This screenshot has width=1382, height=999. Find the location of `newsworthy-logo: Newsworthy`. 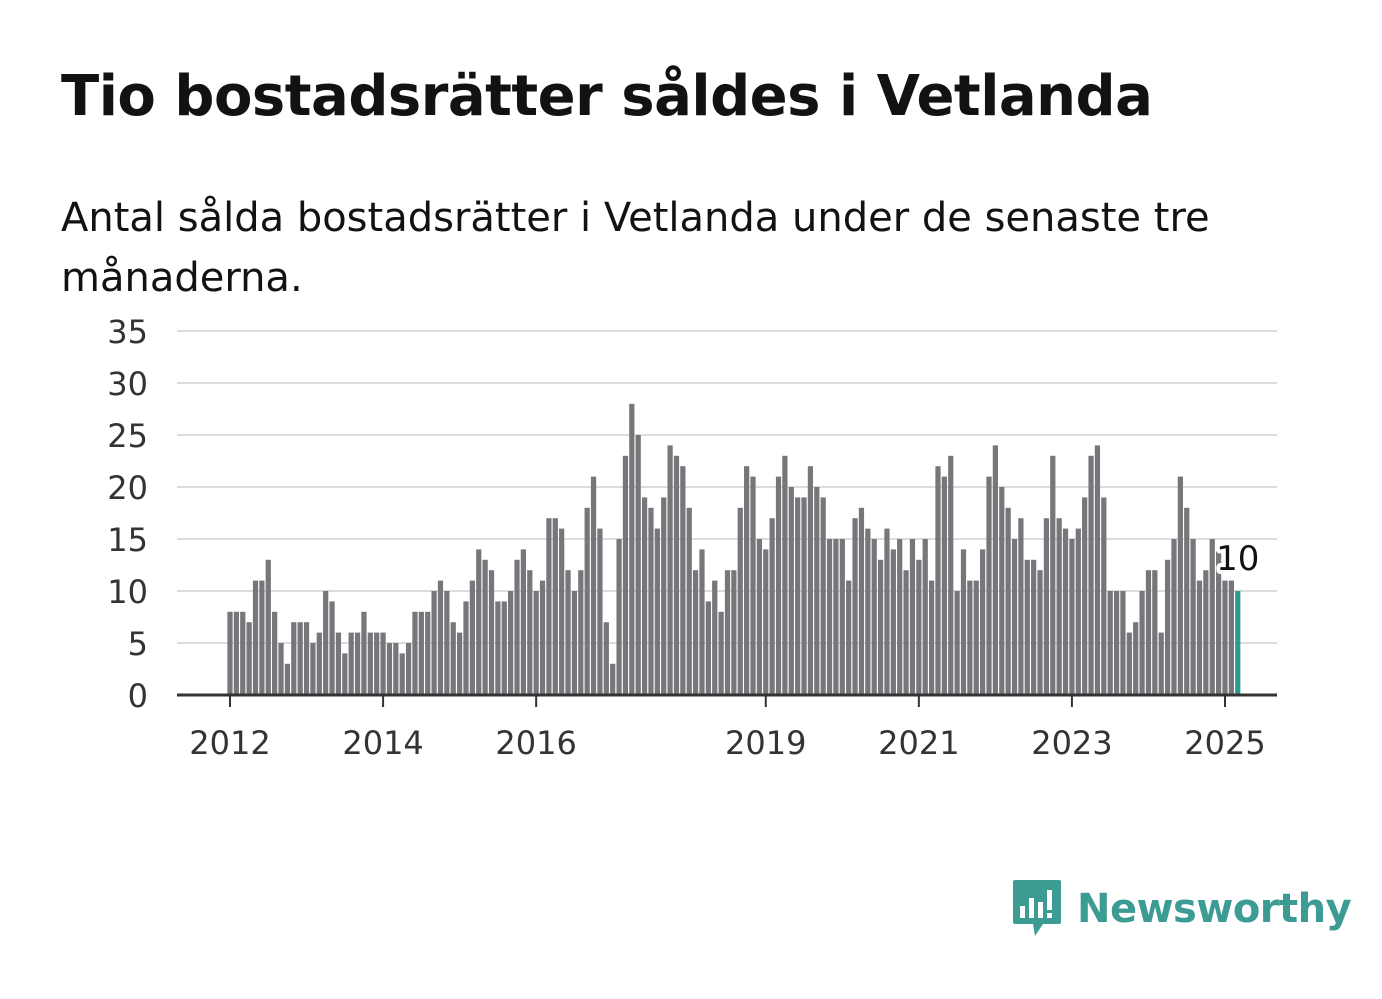

newsworthy-logo: Newsworthy is located at coordinates (1181, 909).